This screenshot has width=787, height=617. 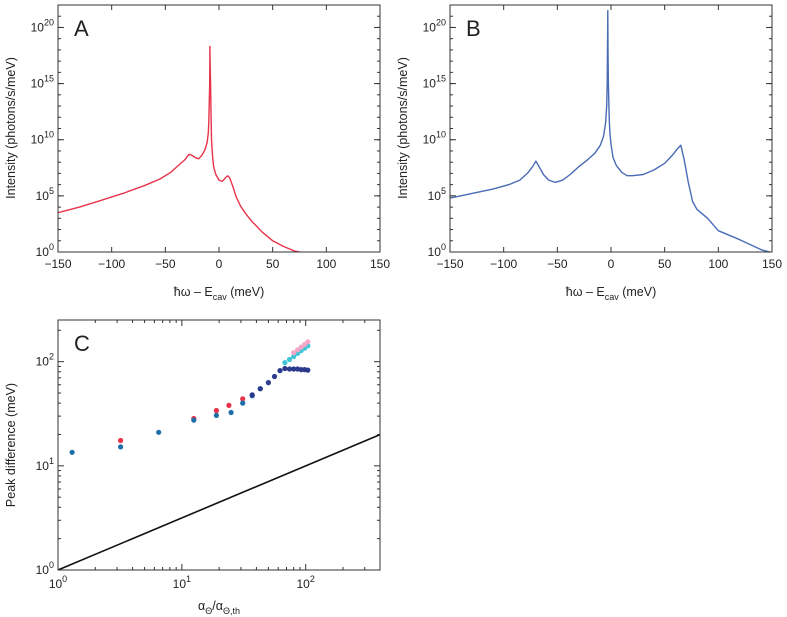 What do you see at coordinates (437, 194) in the screenshot?
I see `panel-b-ytick-label: 10⁵` at bounding box center [437, 194].